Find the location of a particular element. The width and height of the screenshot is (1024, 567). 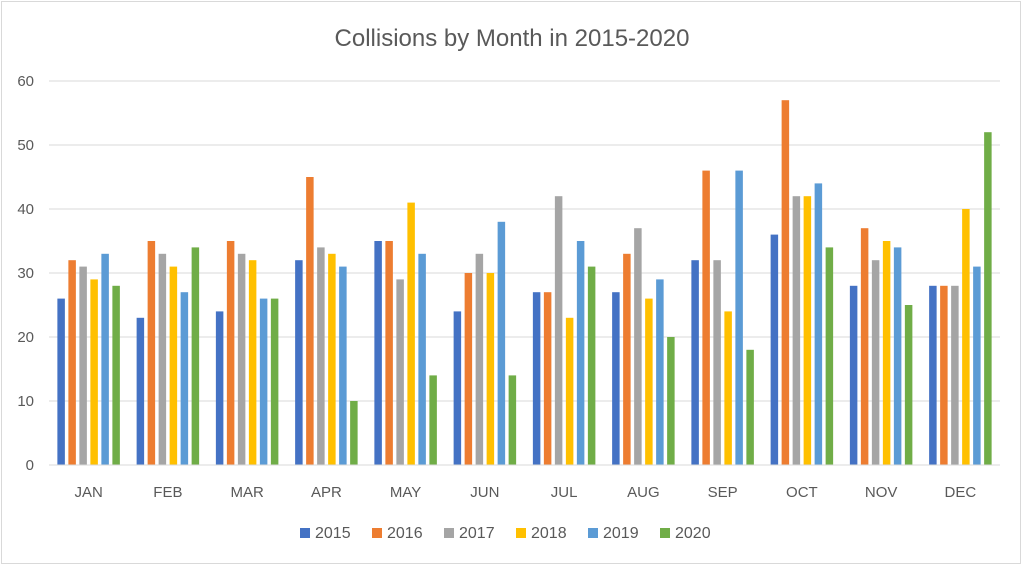

x-tick-label: MAR is located at coordinates (247, 492).